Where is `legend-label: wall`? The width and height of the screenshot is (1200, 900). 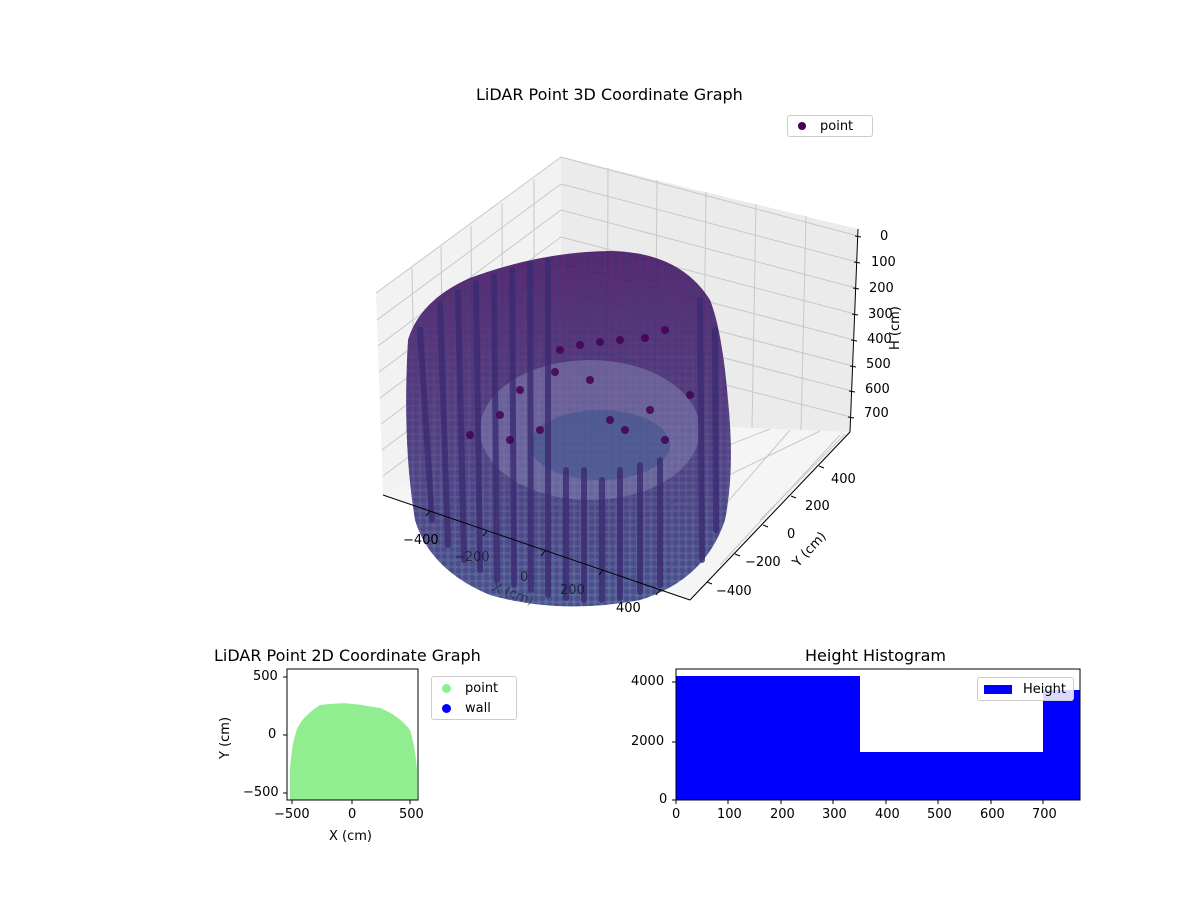 legend-label: wall is located at coordinates (478, 708).